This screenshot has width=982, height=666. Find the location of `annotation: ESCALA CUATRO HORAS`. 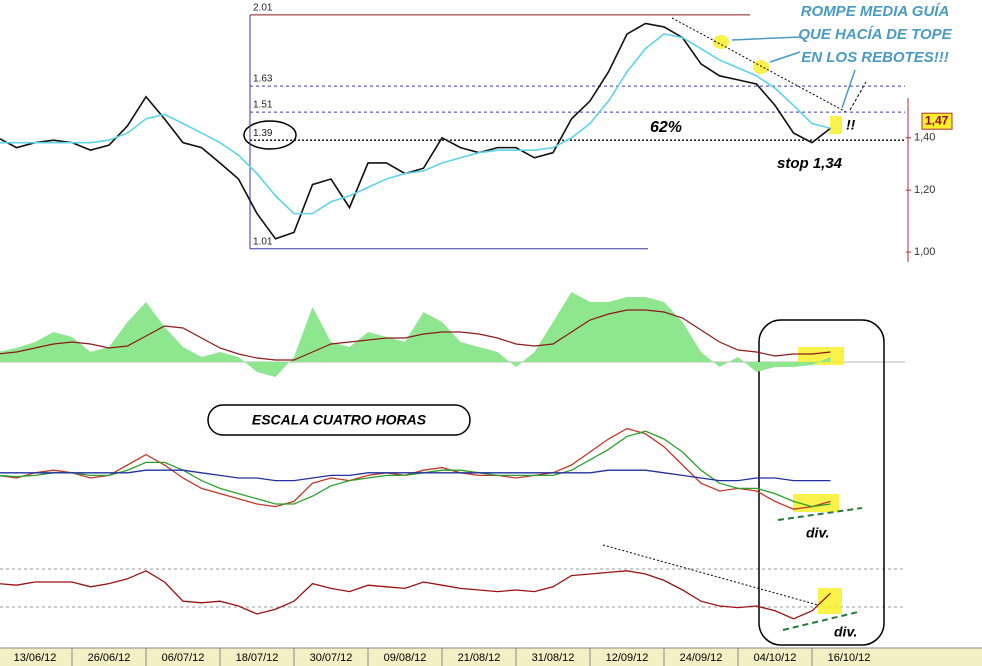

annotation: ESCALA CUATRO HORAS is located at coordinates (339, 420).